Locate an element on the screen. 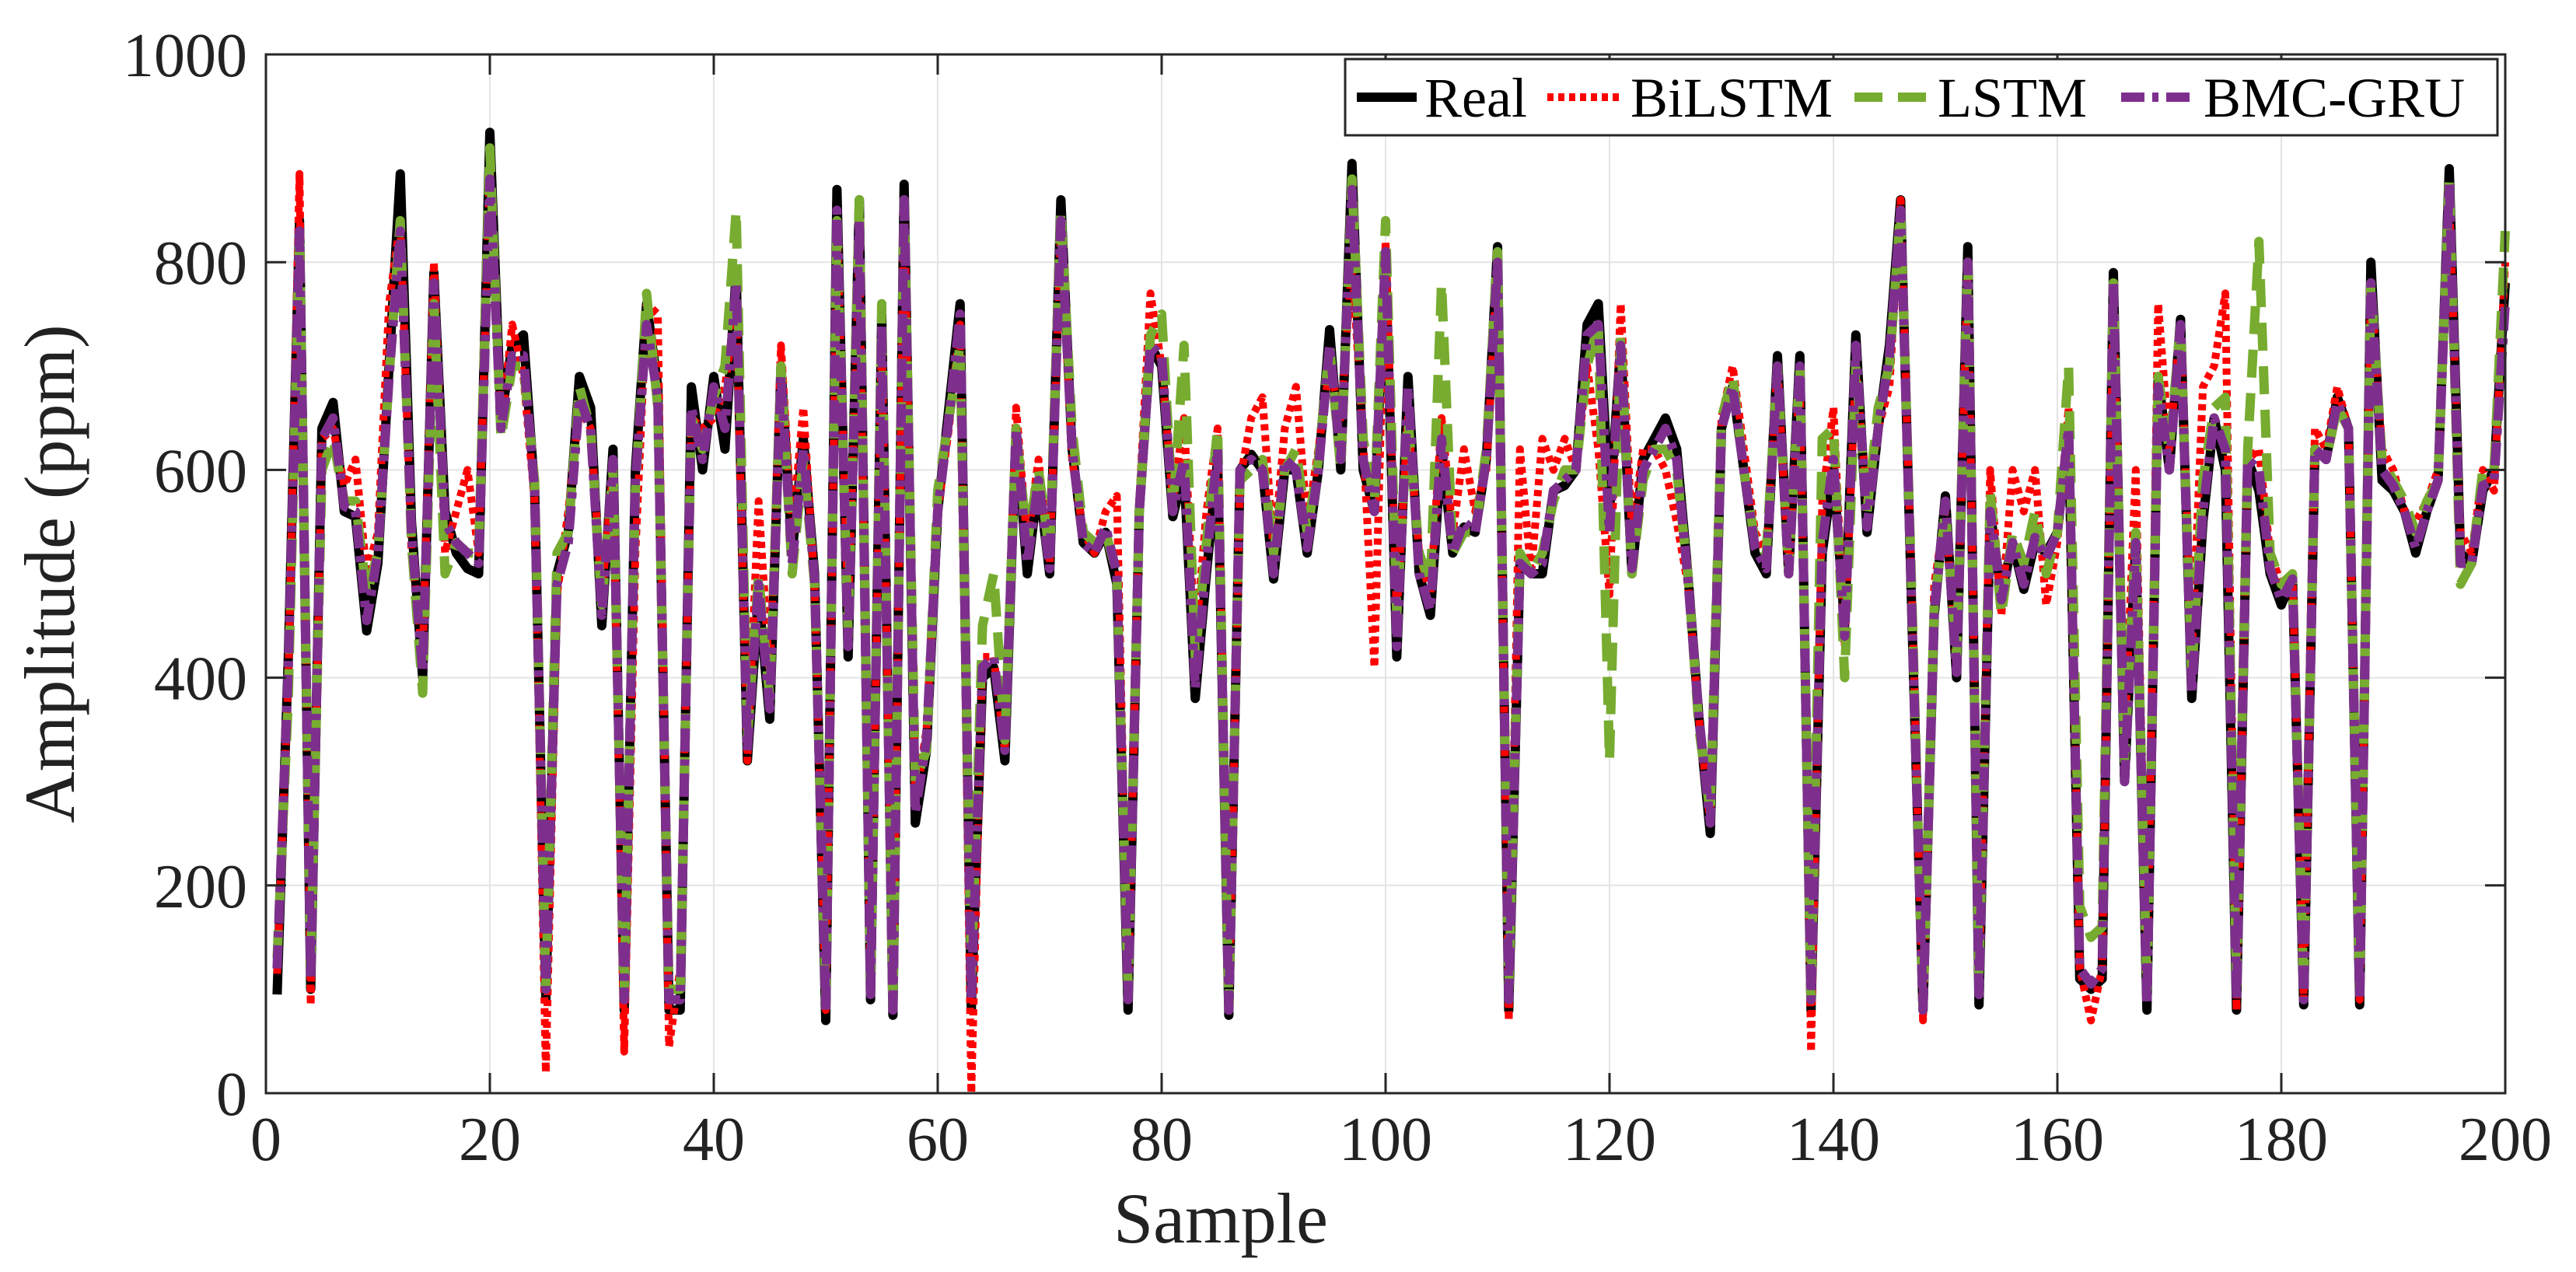 This screenshot has width=2576, height=1272. x-tick-label: 180 is located at coordinates (2281, 1140).